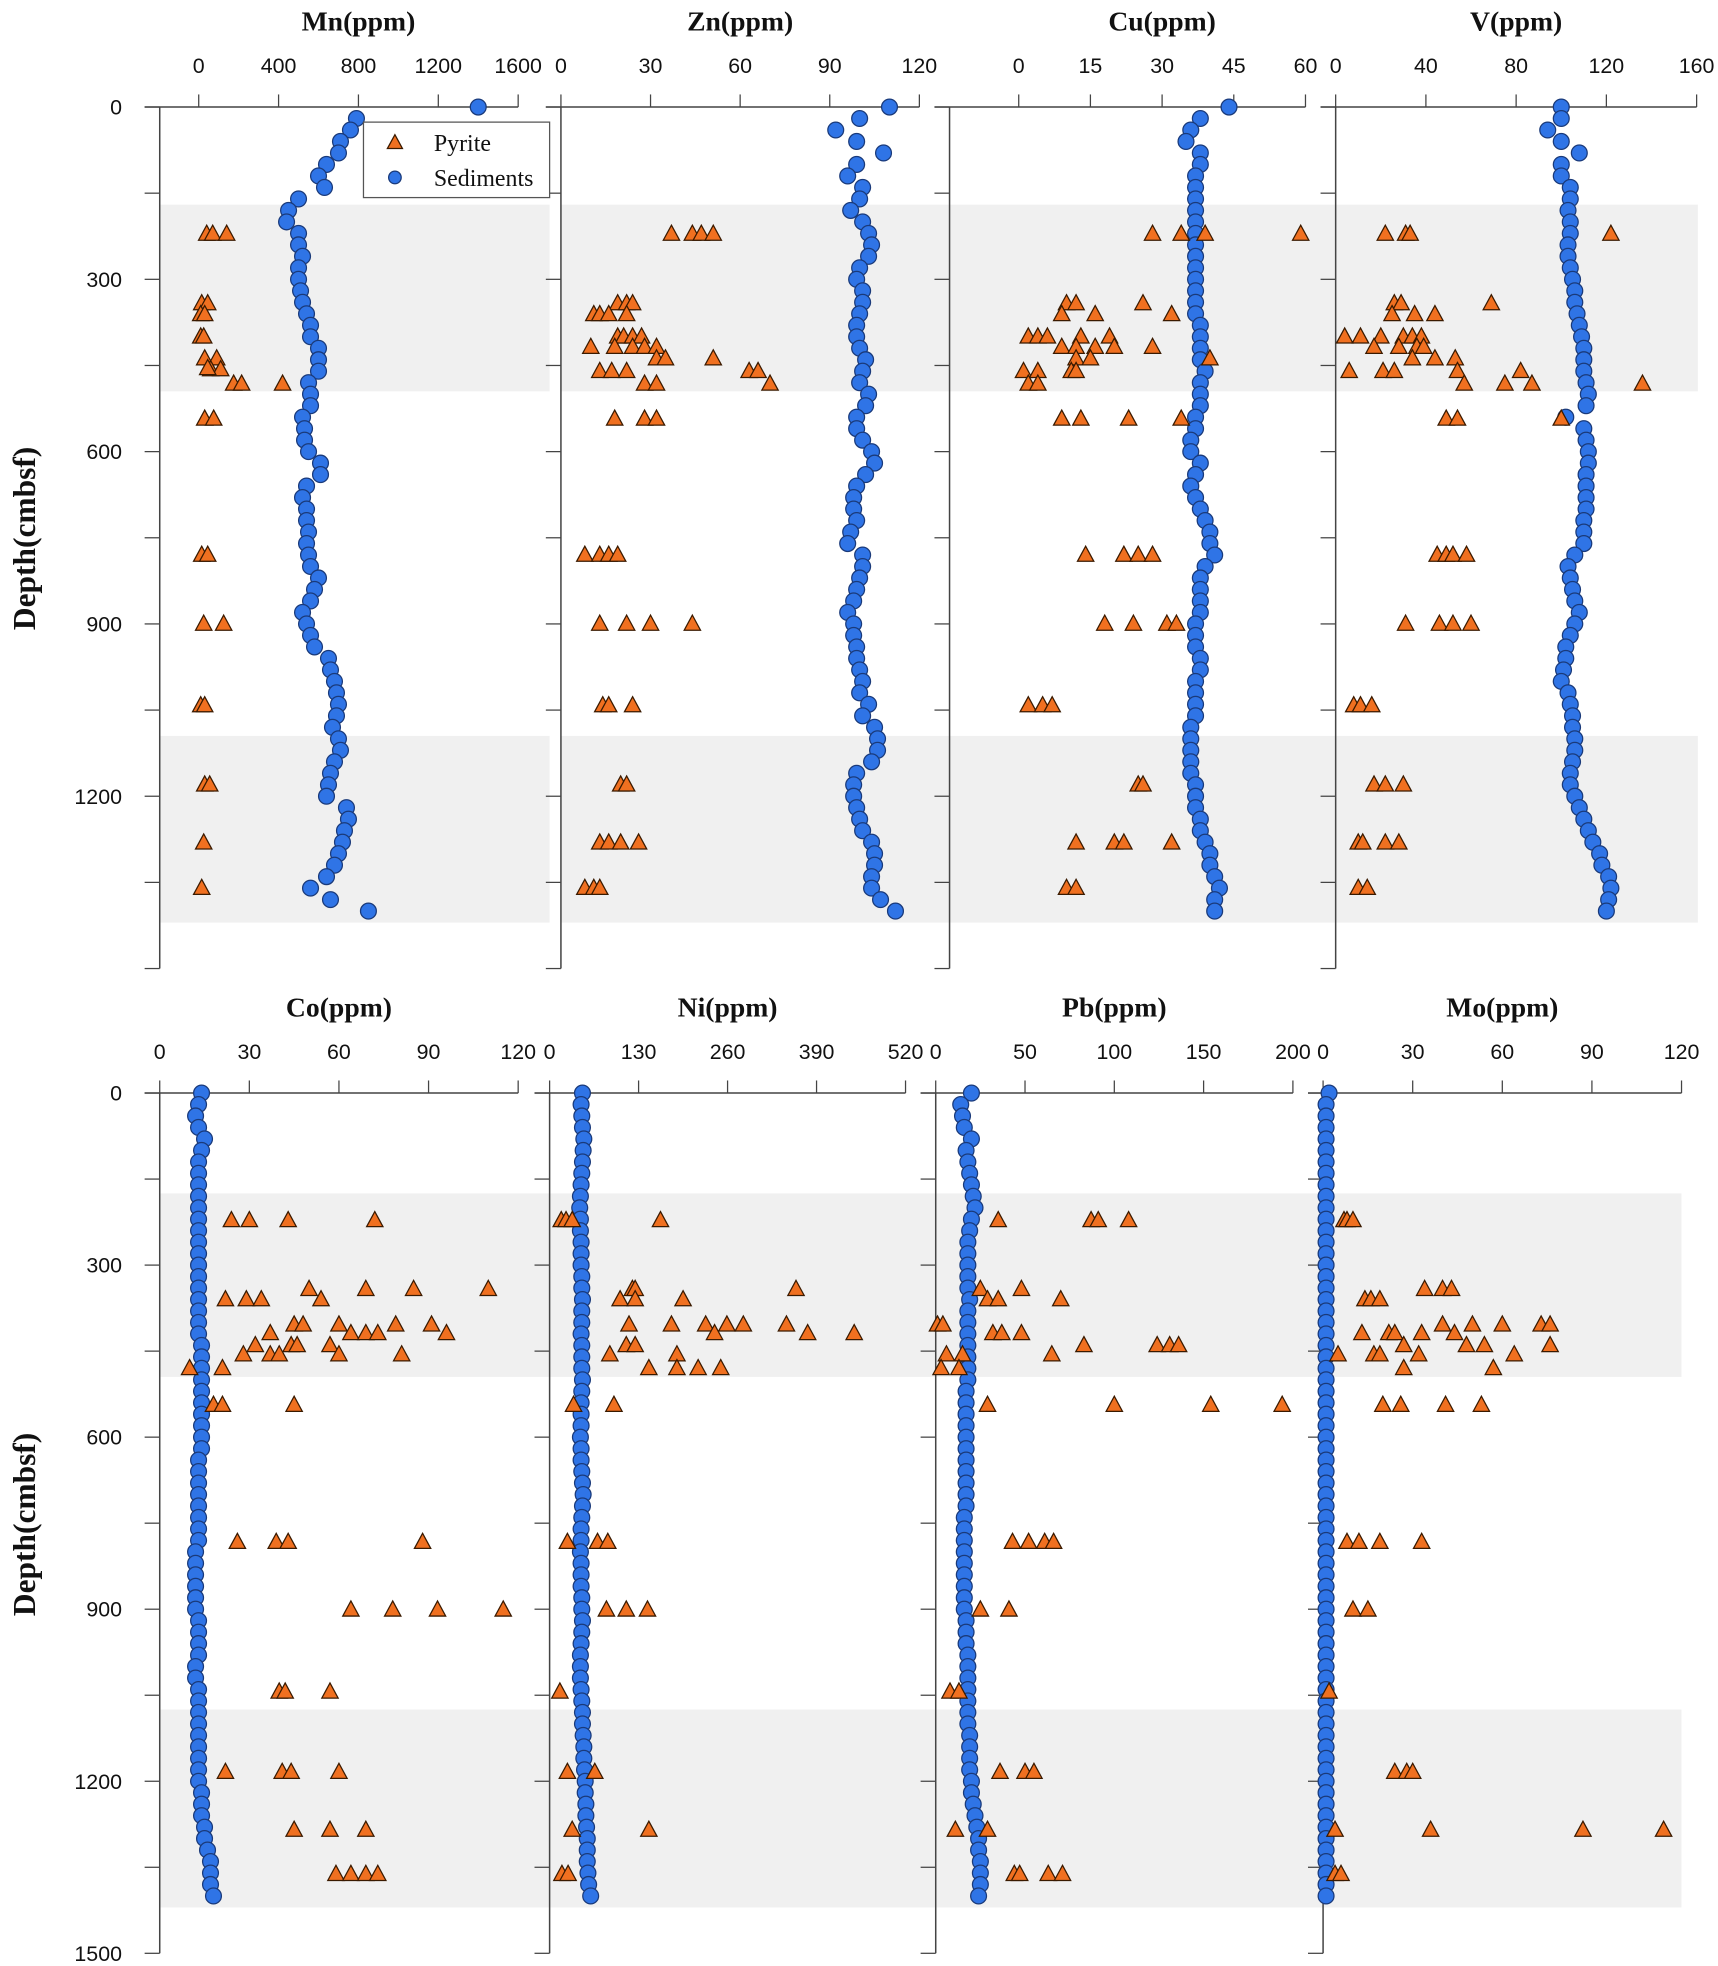 This screenshot has height=1966, width=1718. I want to click on x-tick-label-ni: 260, so click(728, 1052).